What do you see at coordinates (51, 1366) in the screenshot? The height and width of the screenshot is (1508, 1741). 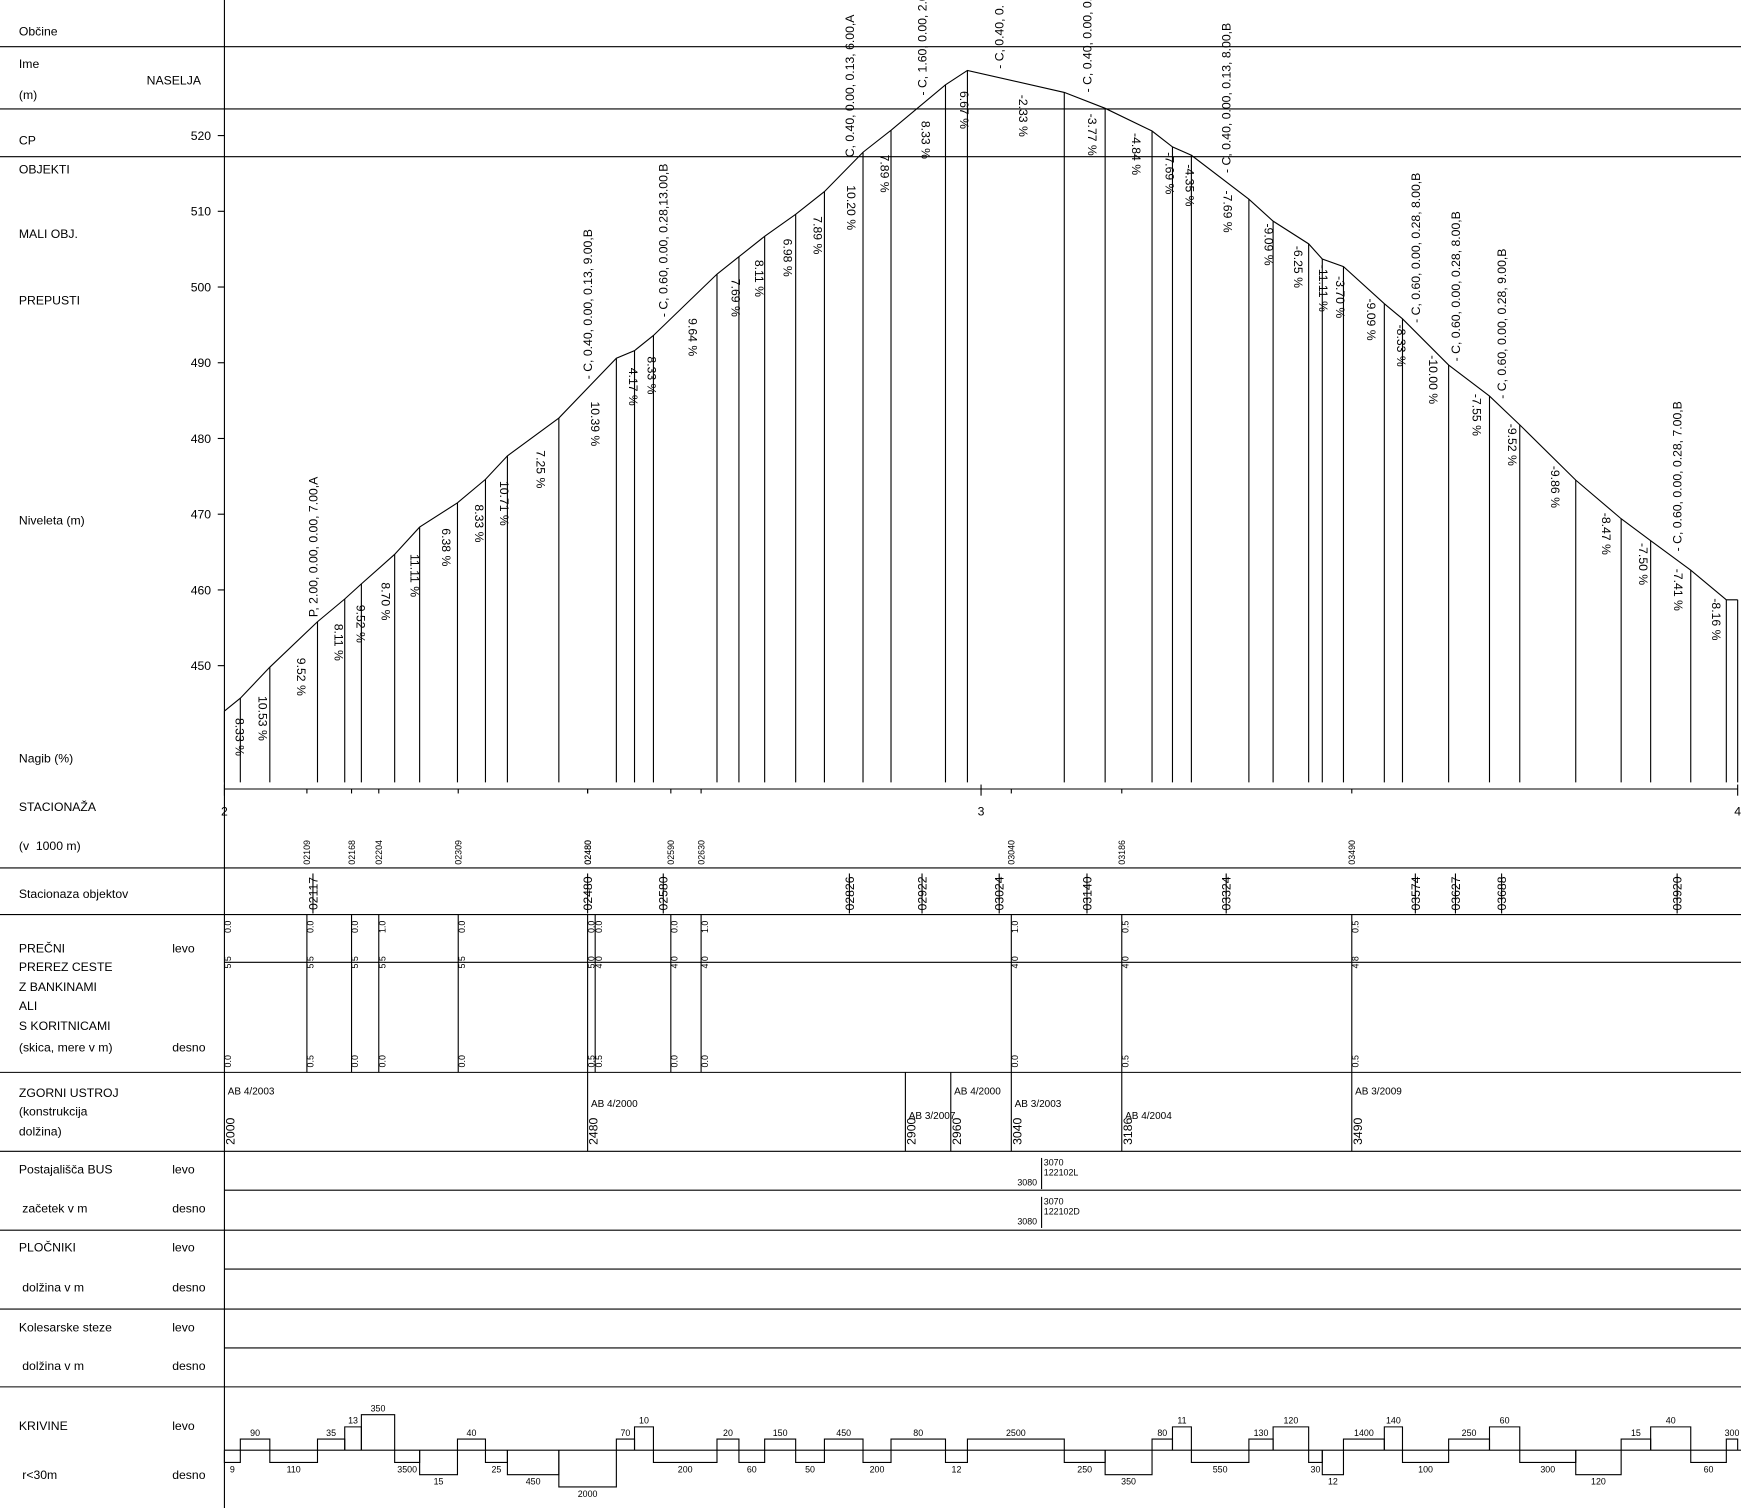 I see `row-label: dolžina v m` at bounding box center [51, 1366].